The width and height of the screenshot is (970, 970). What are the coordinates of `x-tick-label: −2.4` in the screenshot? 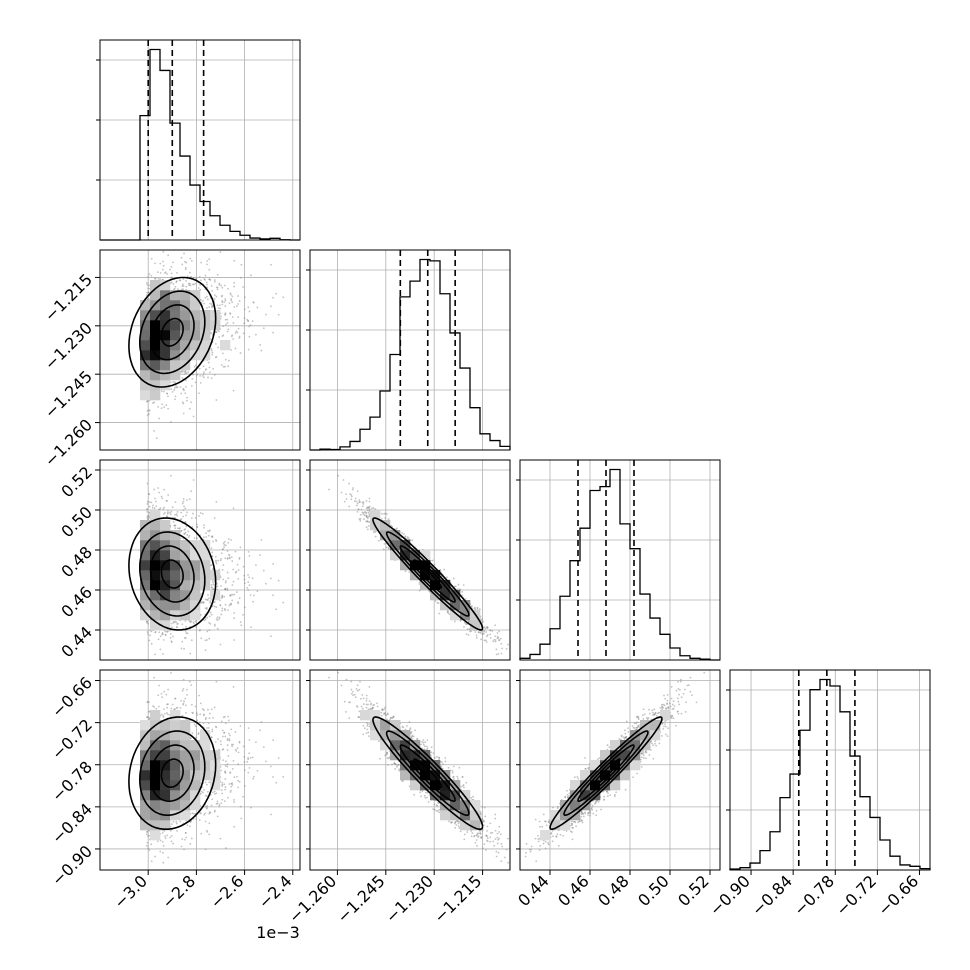 It's located at (275, 891).